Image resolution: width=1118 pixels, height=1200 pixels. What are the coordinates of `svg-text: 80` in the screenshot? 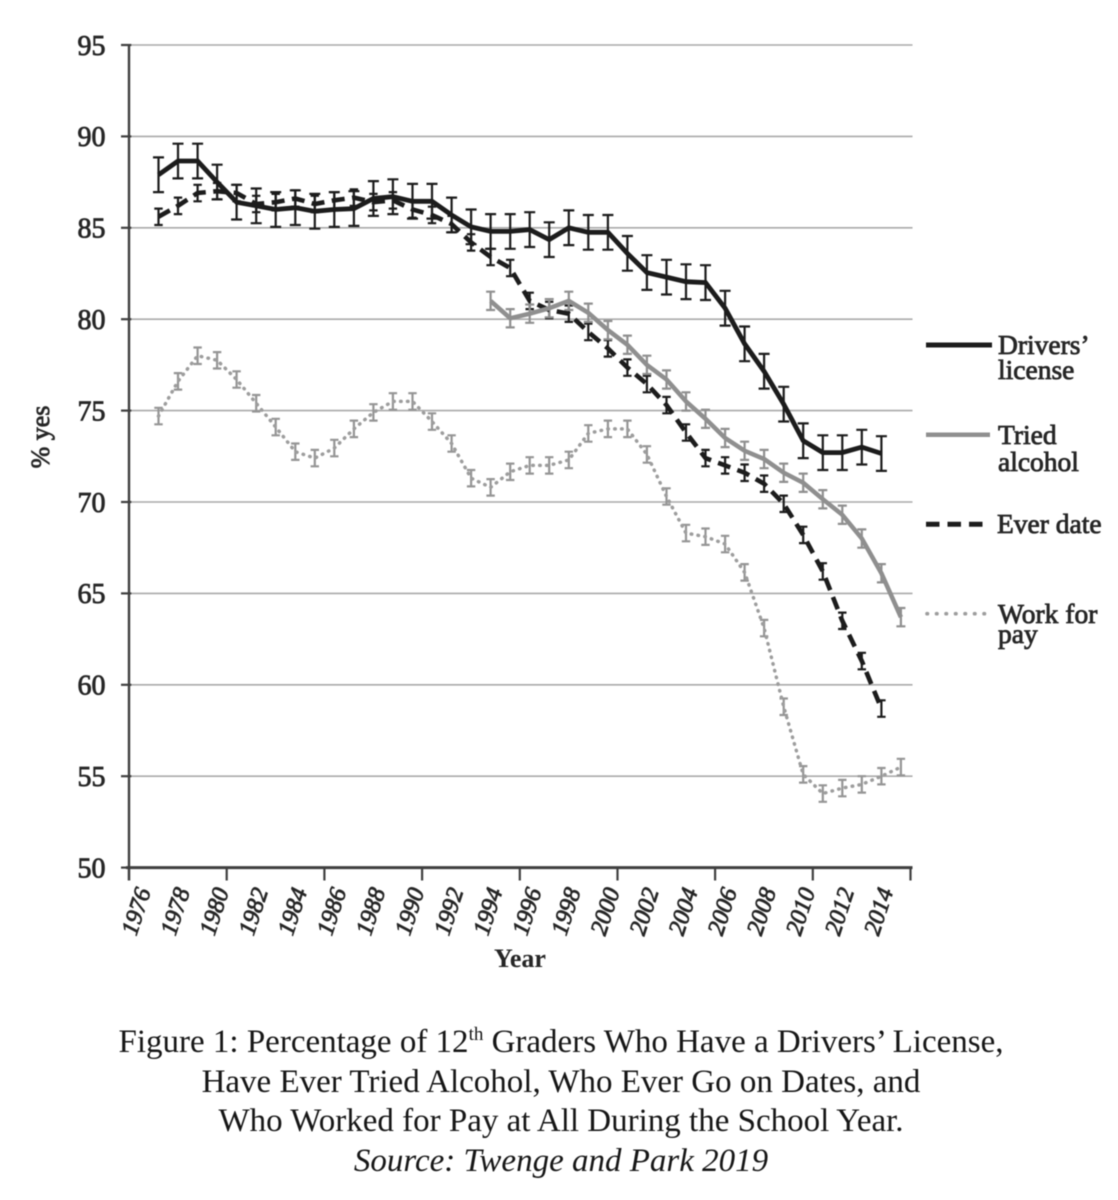 It's located at (92, 320).